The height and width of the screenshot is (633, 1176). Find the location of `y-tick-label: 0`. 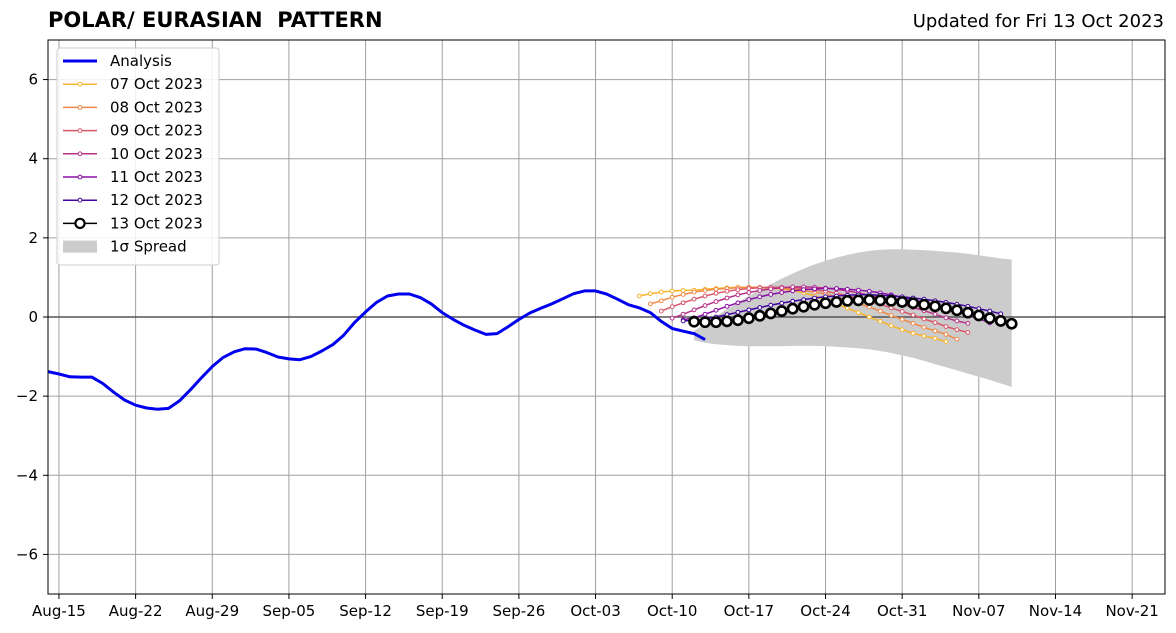

y-tick-label: 0 is located at coordinates (33, 317).